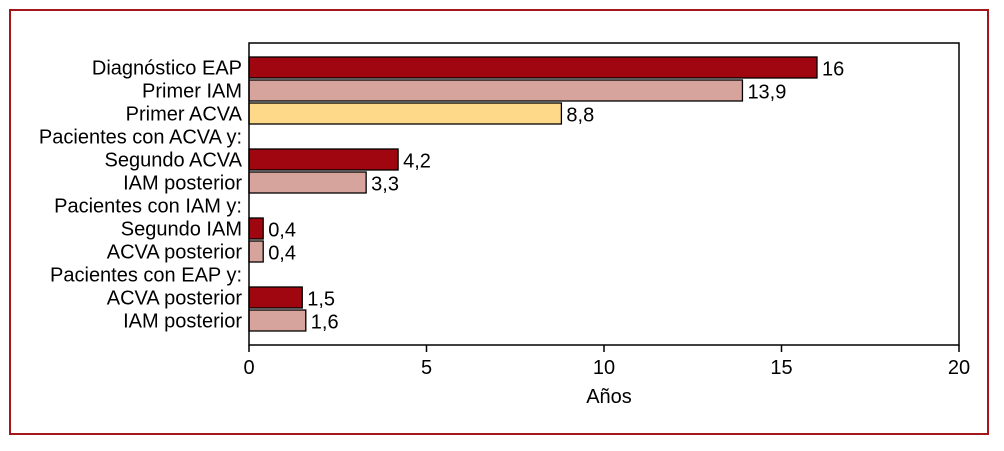 This screenshot has width=1004, height=451. Describe the element at coordinates (181, 230) in the screenshot. I see `category-label: Segundo IAM` at that location.